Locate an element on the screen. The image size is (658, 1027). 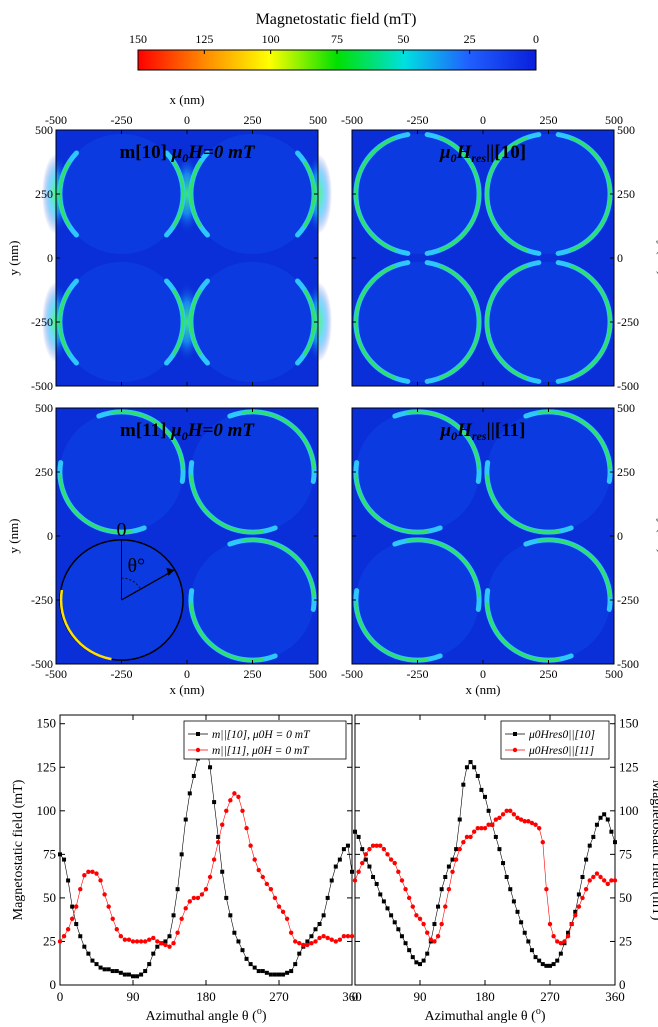
arrow-head-icon is located at coordinates (170, 571).